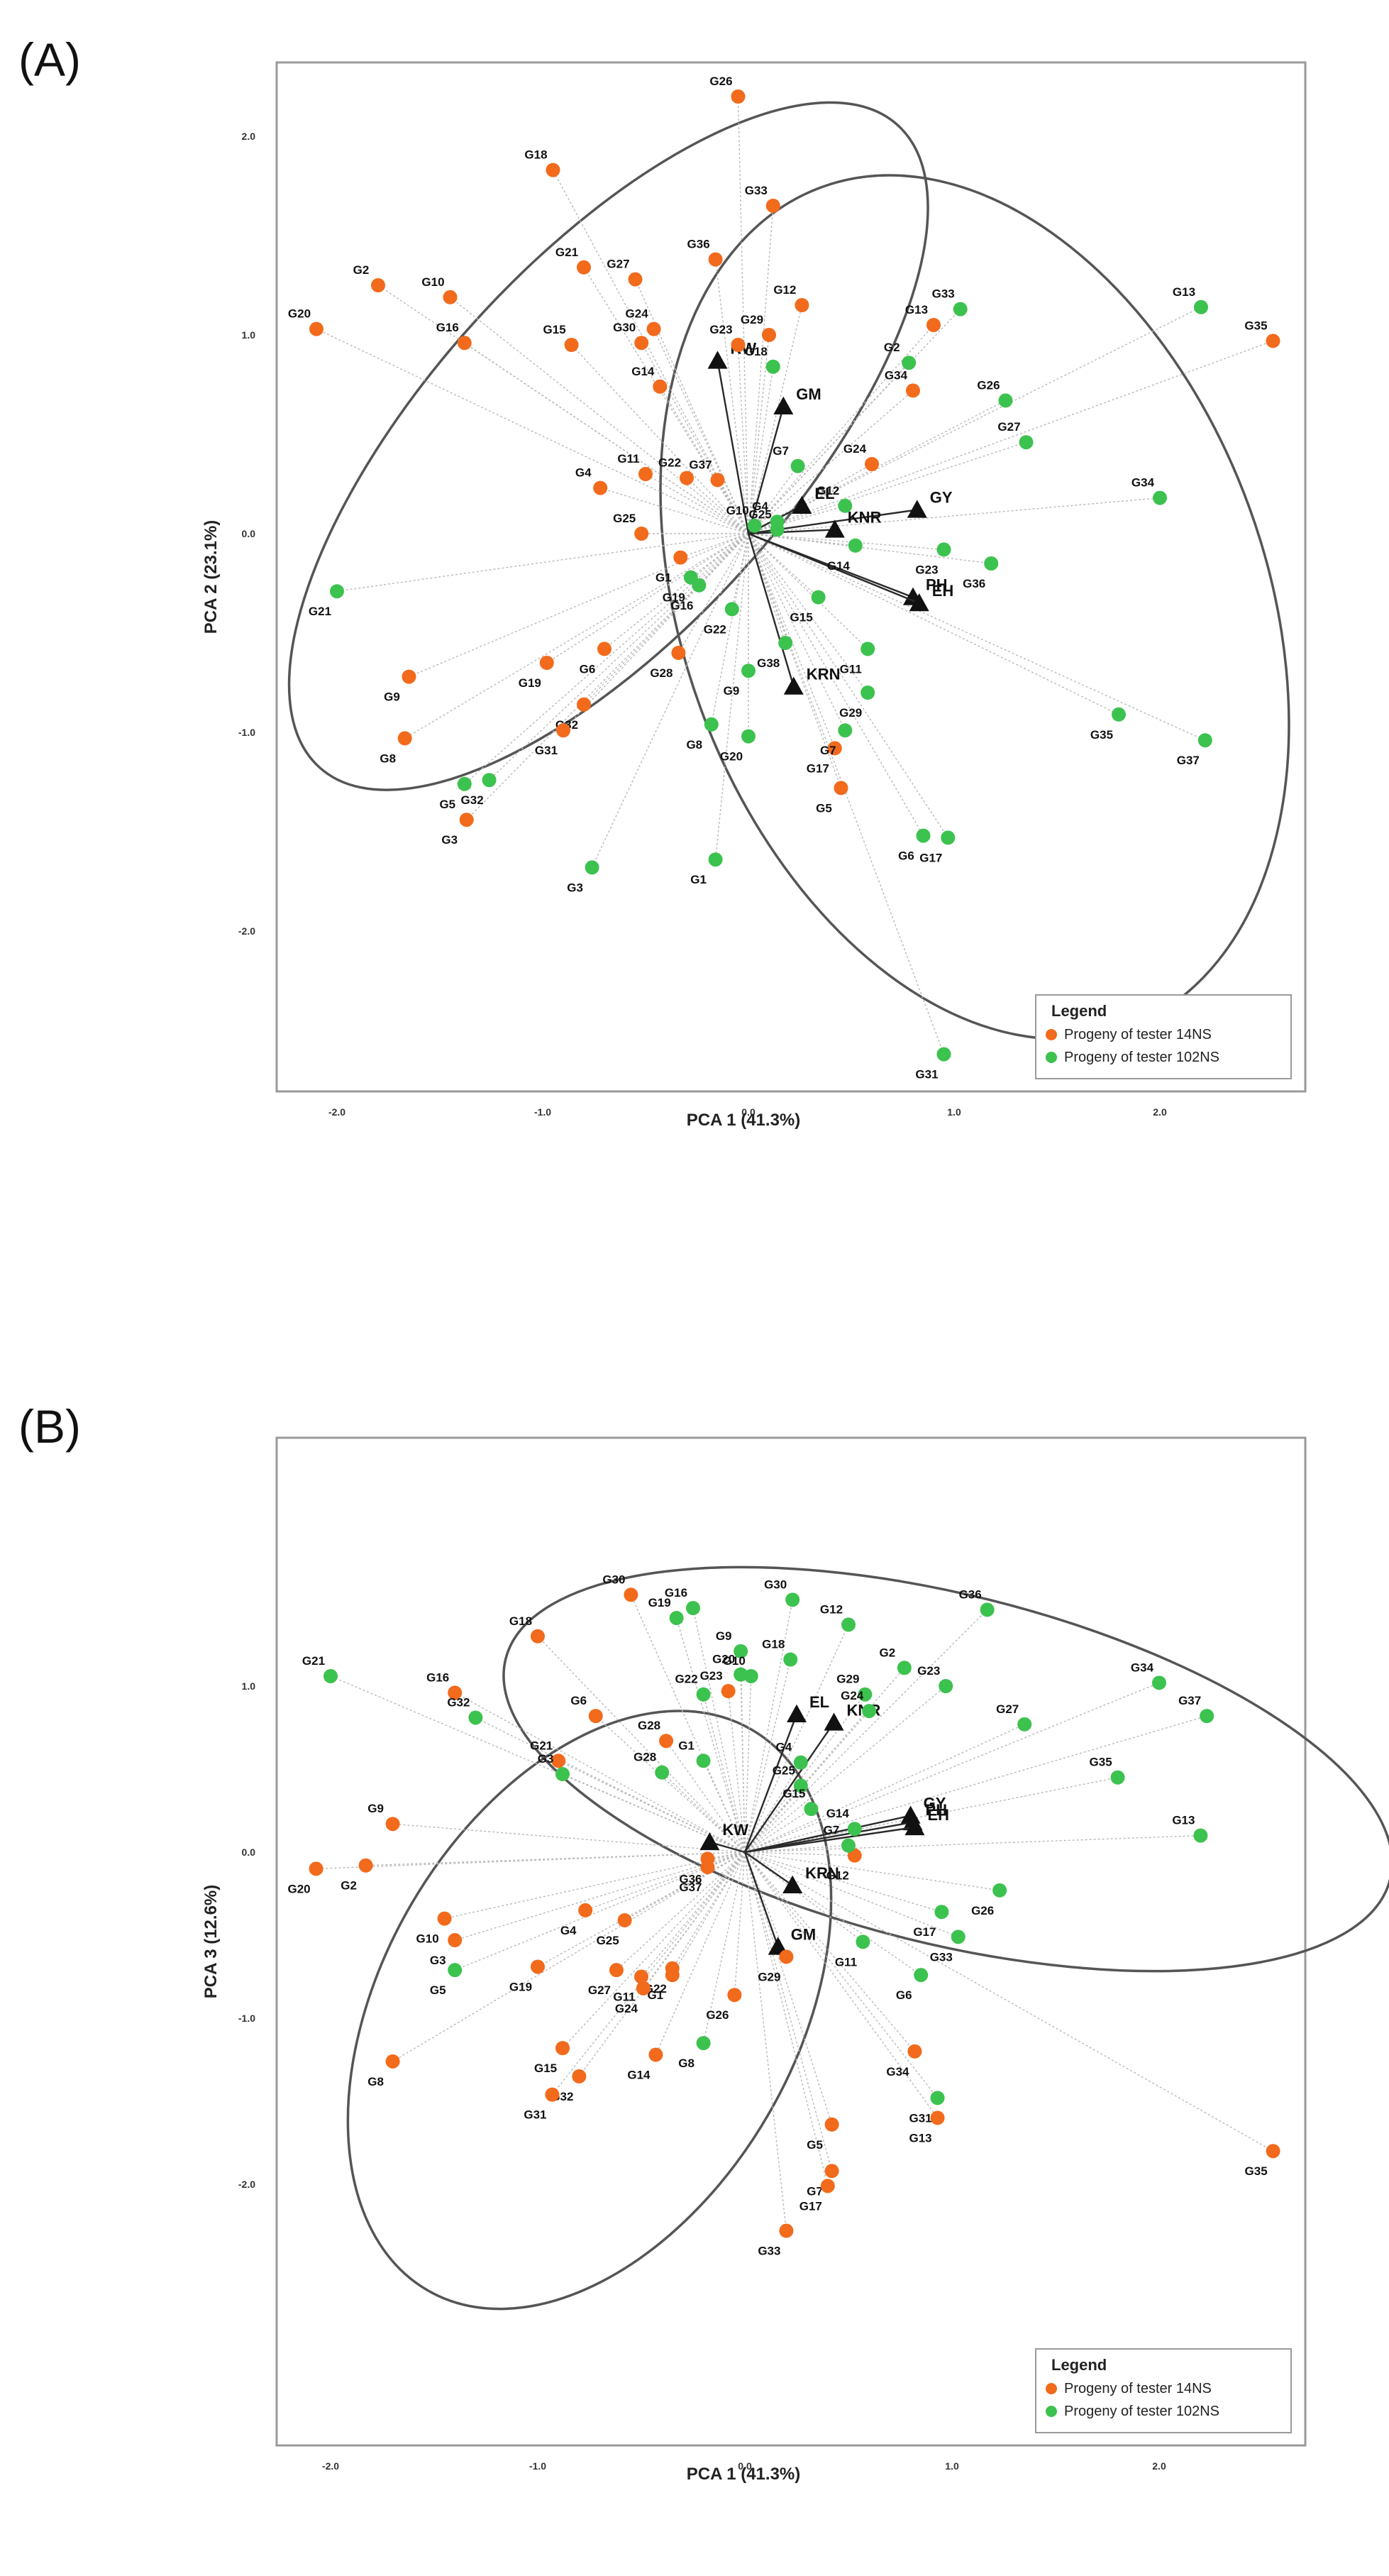  Describe the element at coordinates (49, 1426) in the screenshot. I see `panel-b-label: (B)` at that location.